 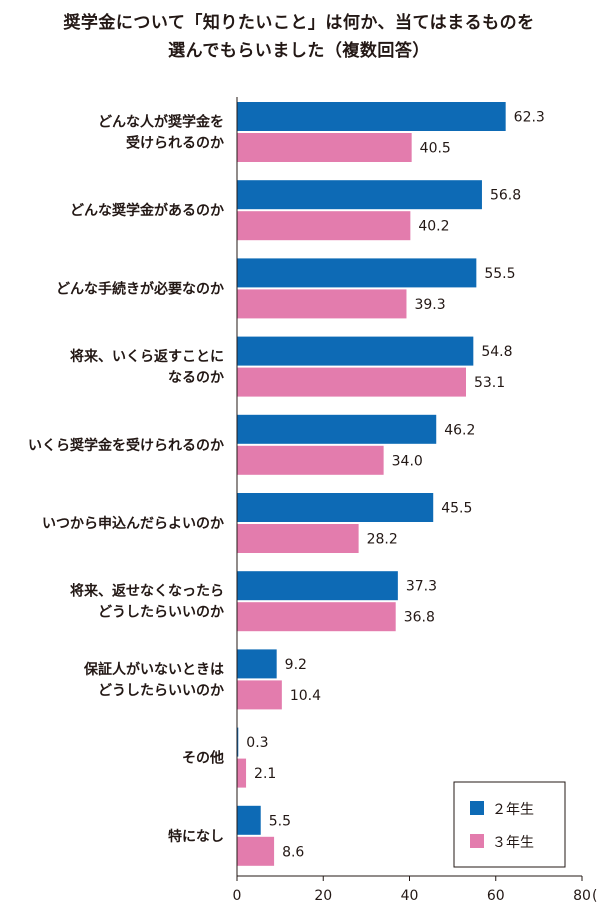 I want to click on category-label-4-line-1: 将来、いくら返すことに, so click(x=147, y=356).